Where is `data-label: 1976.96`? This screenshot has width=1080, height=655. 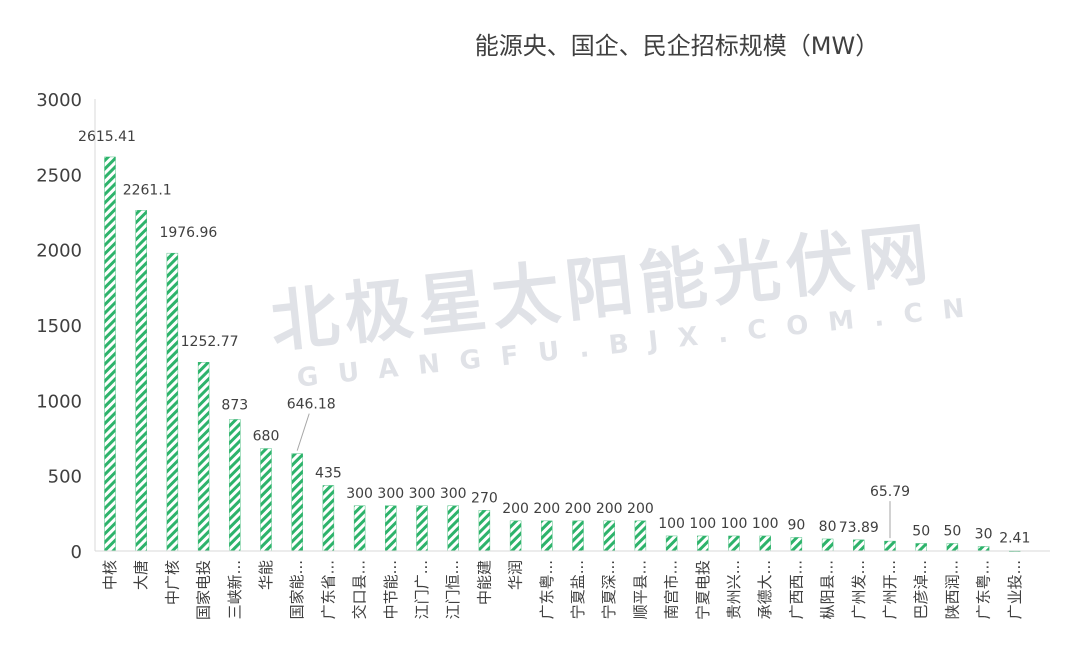 data-label: 1976.96 is located at coordinates (188, 233).